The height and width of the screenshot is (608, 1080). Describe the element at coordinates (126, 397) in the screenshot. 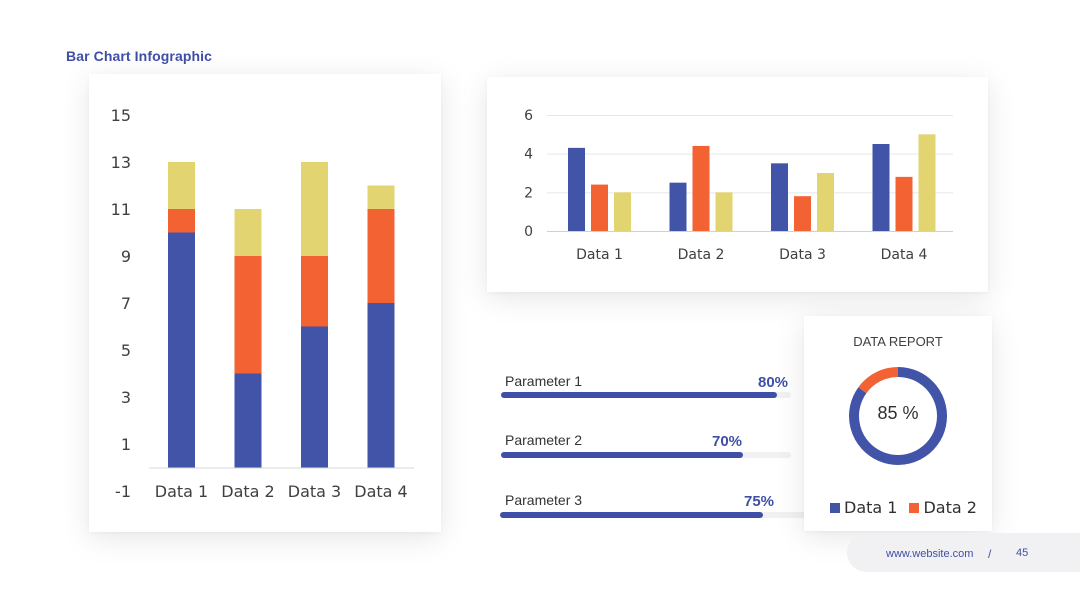

I see `y-tick-label: 3` at that location.